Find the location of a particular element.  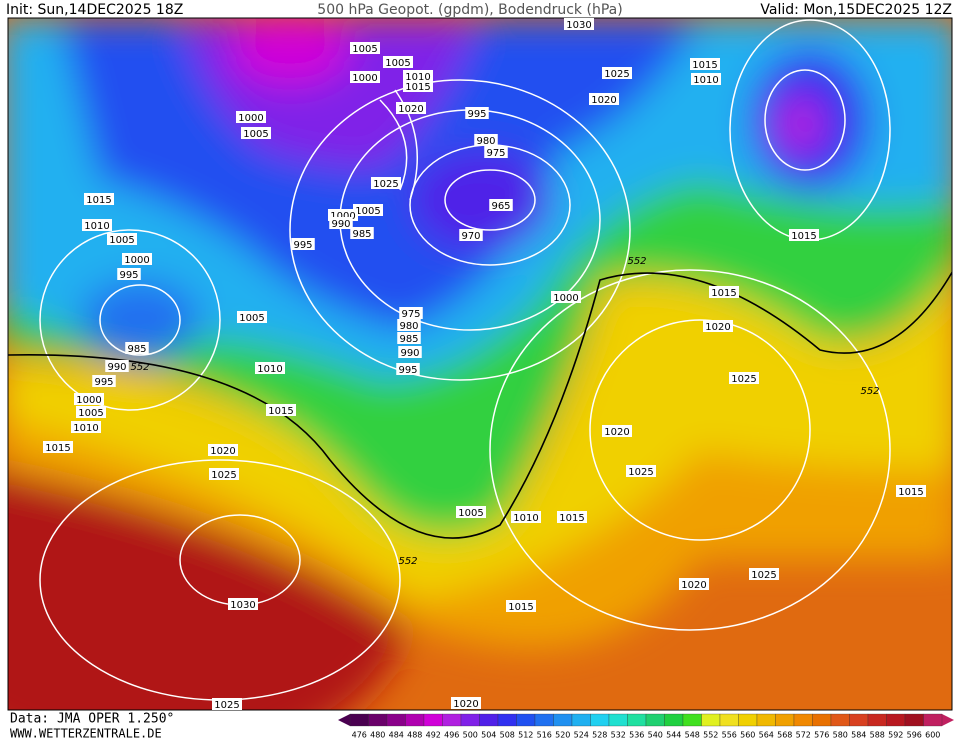

colorbar-tick-label: 568 is located at coordinates (784, 735).